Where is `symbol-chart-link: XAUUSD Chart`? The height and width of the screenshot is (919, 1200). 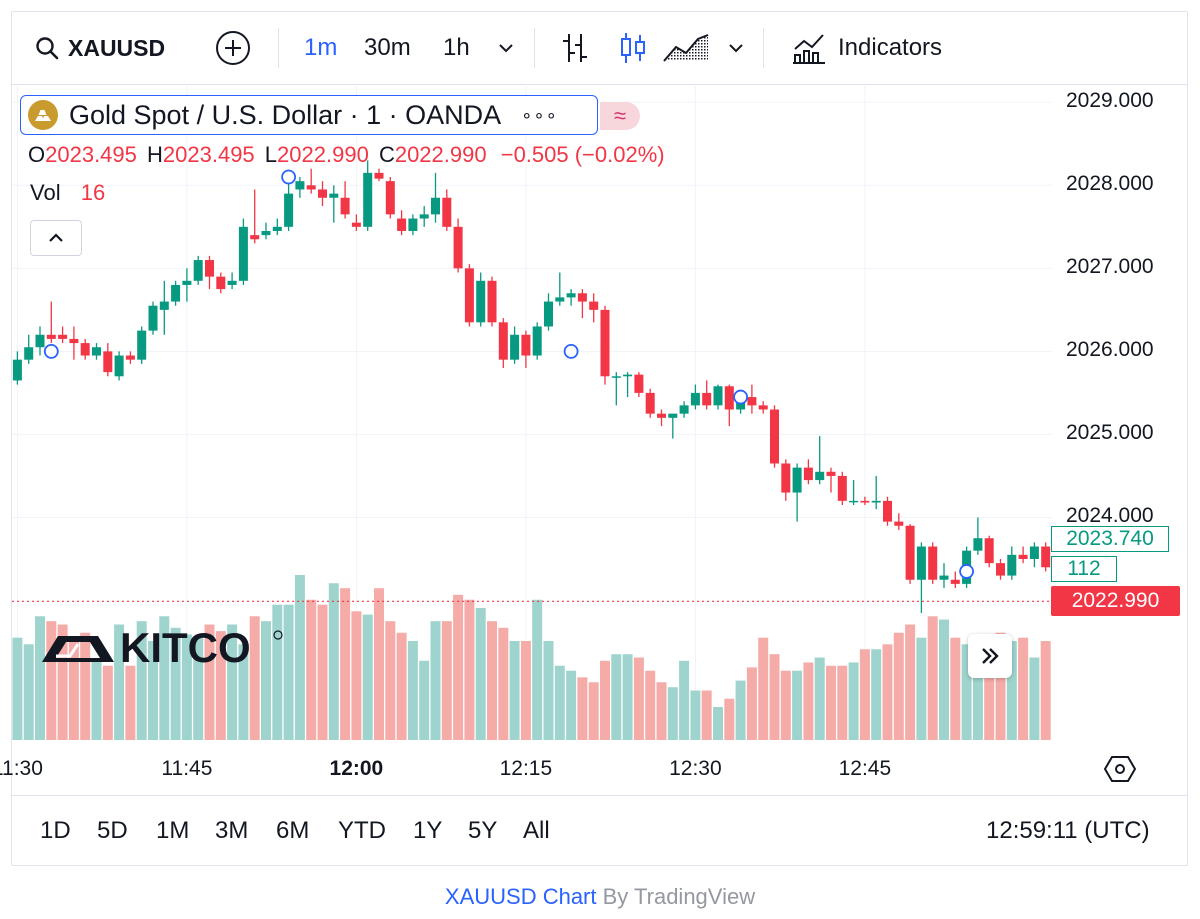 symbol-chart-link: XAUUSD Chart is located at coordinates (520, 896).